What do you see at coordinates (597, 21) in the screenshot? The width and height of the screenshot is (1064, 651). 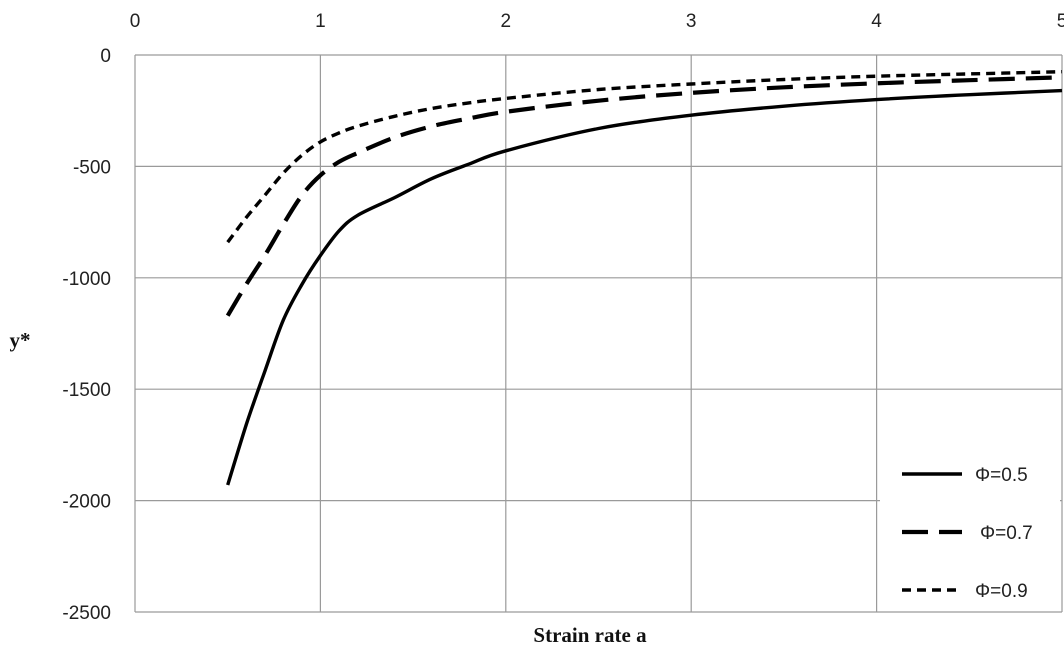 I see `x-tick-labels: 0 1 2 3 4 5` at bounding box center [597, 21].